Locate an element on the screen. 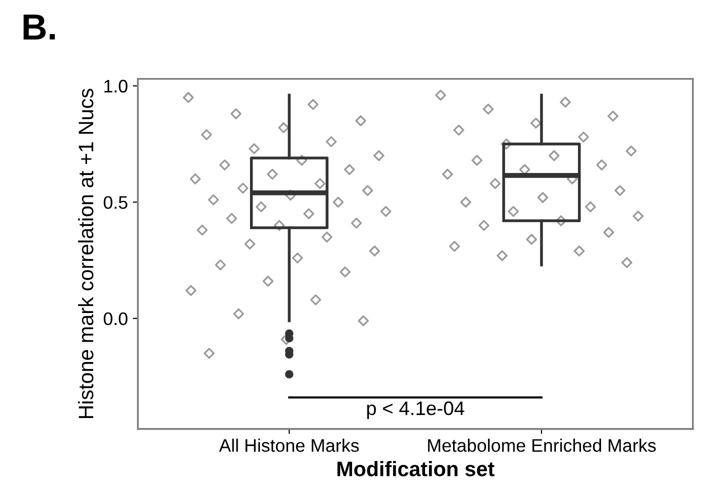 This screenshot has width=707, height=493. chart-title: B. is located at coordinates (39, 27).